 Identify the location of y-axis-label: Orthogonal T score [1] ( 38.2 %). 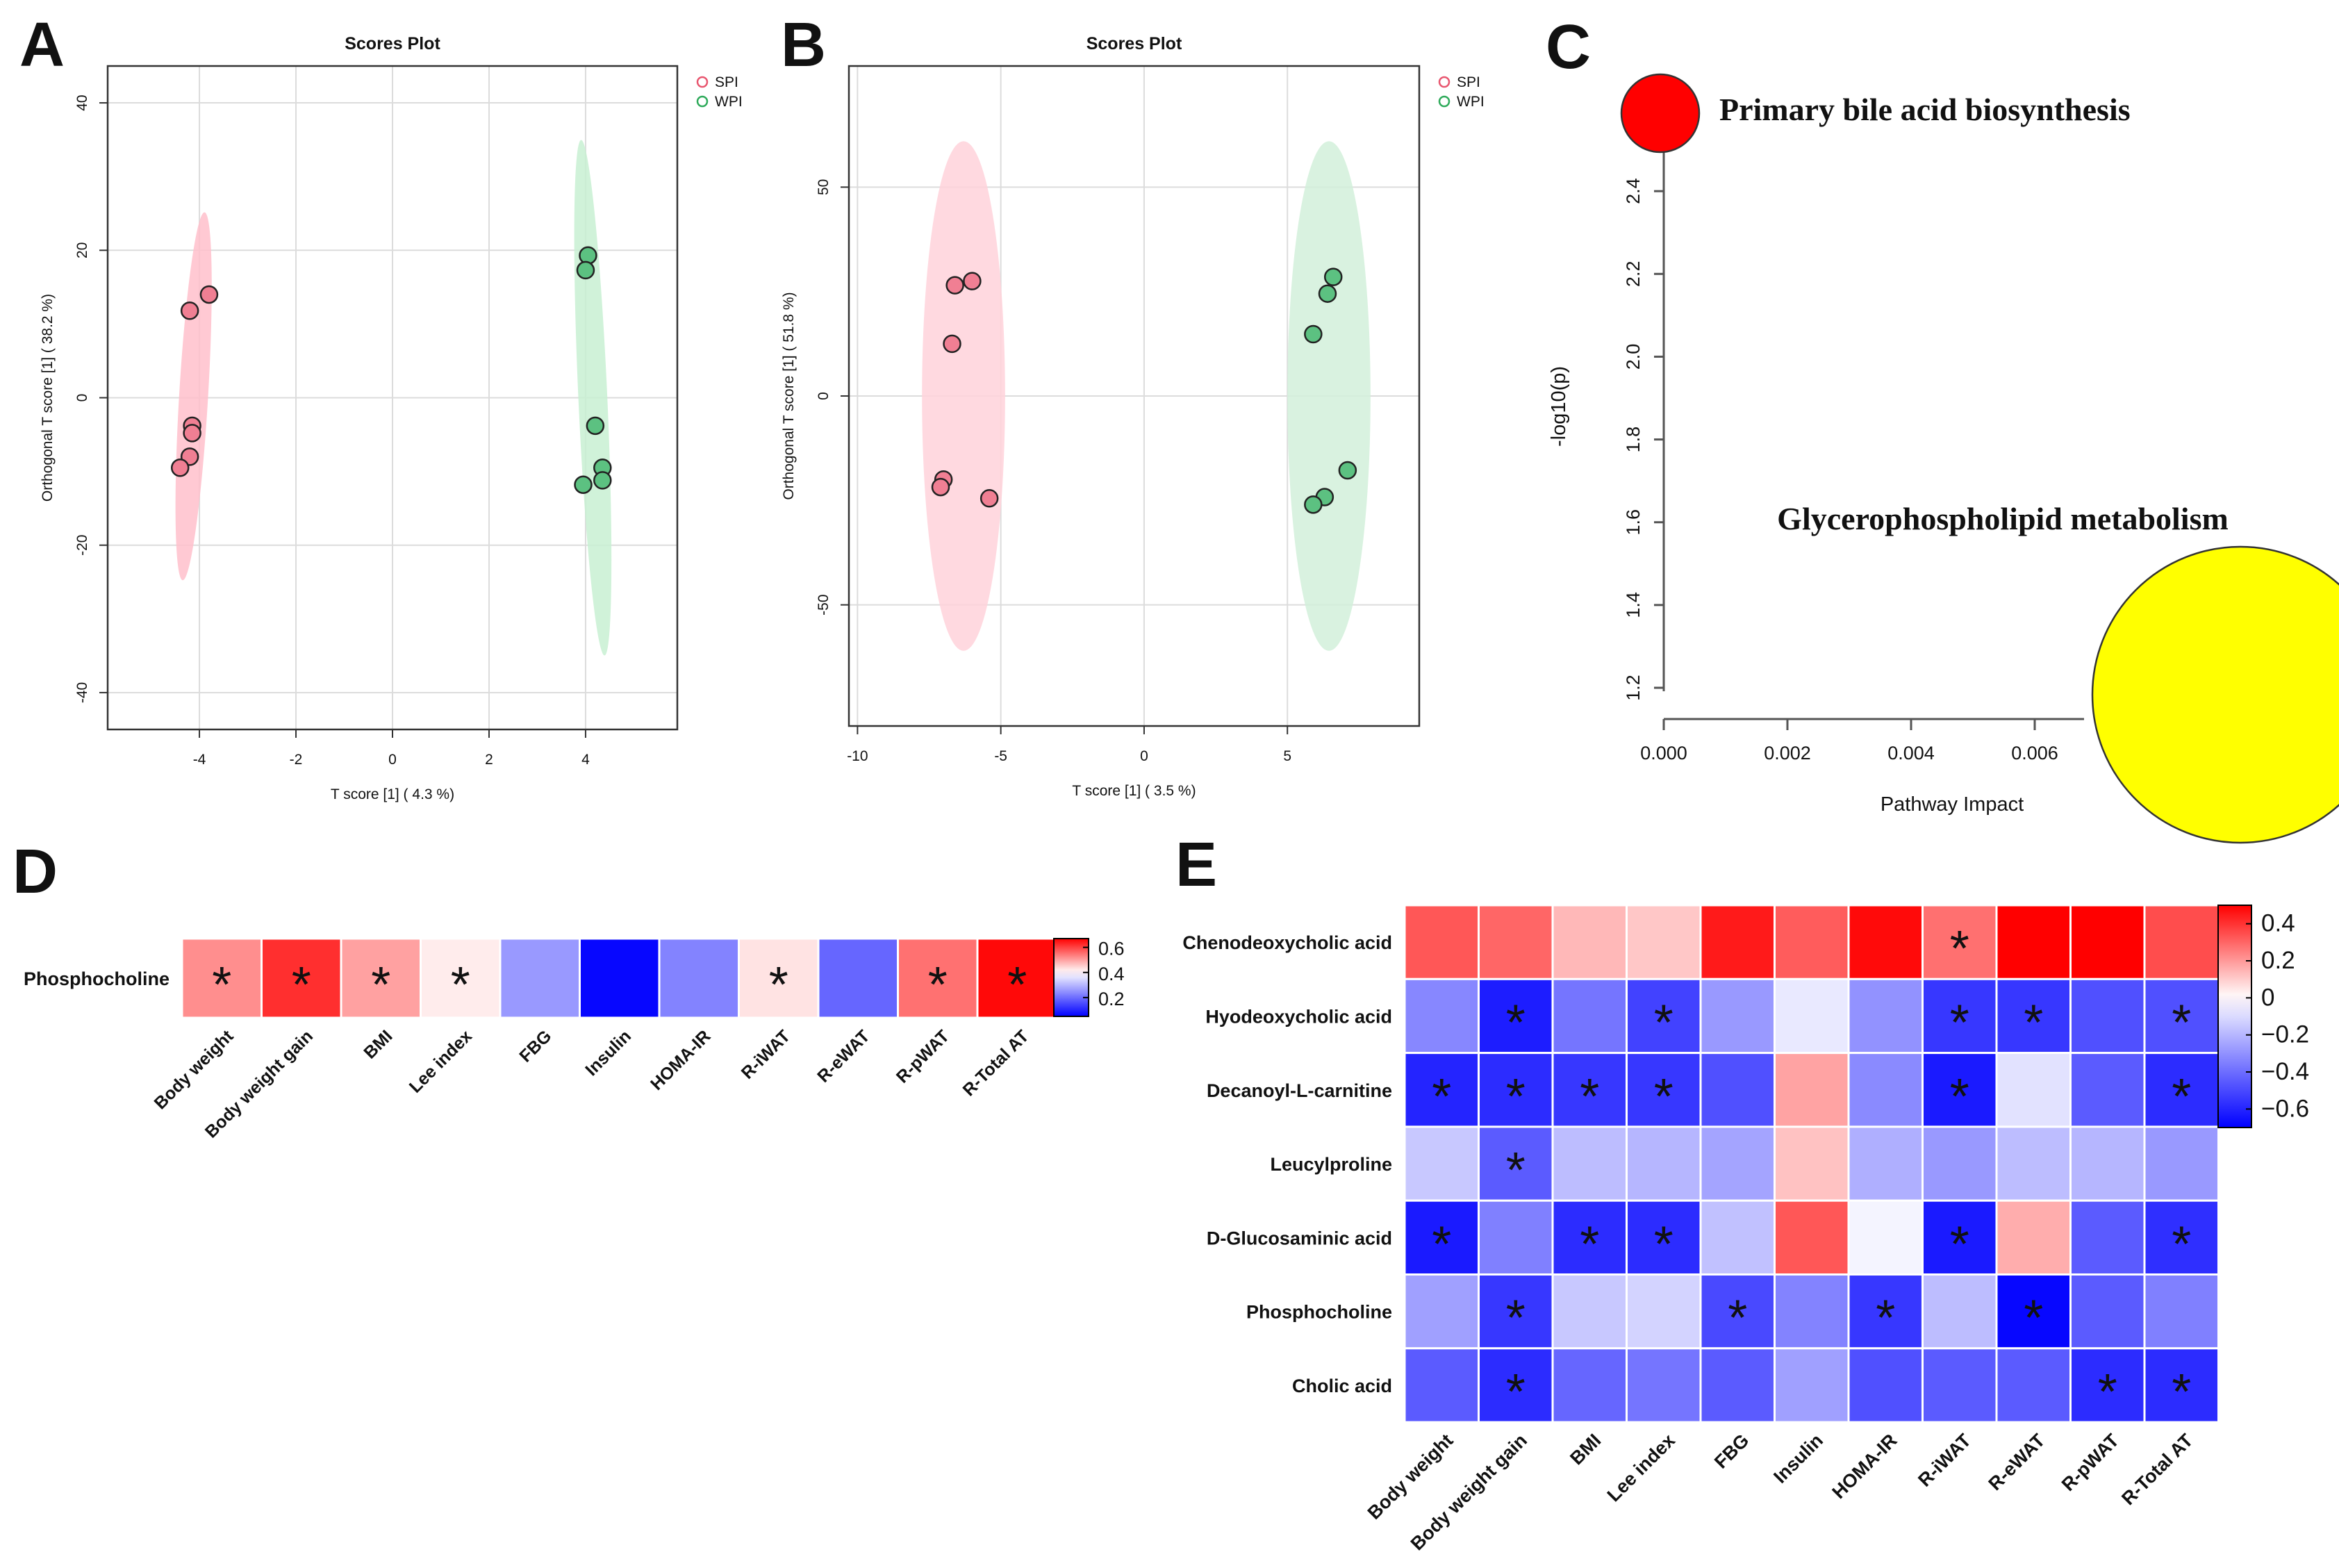
(48, 398).